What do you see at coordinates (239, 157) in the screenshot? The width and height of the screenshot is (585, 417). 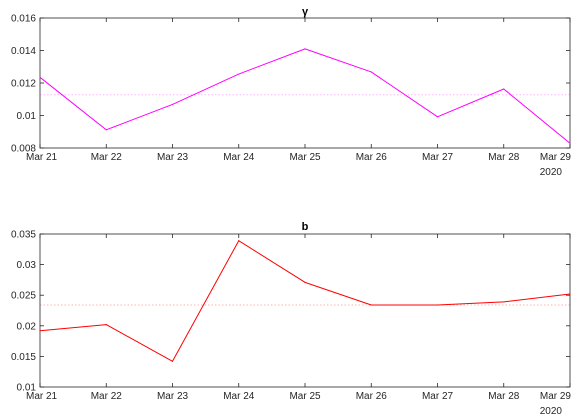 I see `gamma-x-tick-label: Mar 24` at bounding box center [239, 157].